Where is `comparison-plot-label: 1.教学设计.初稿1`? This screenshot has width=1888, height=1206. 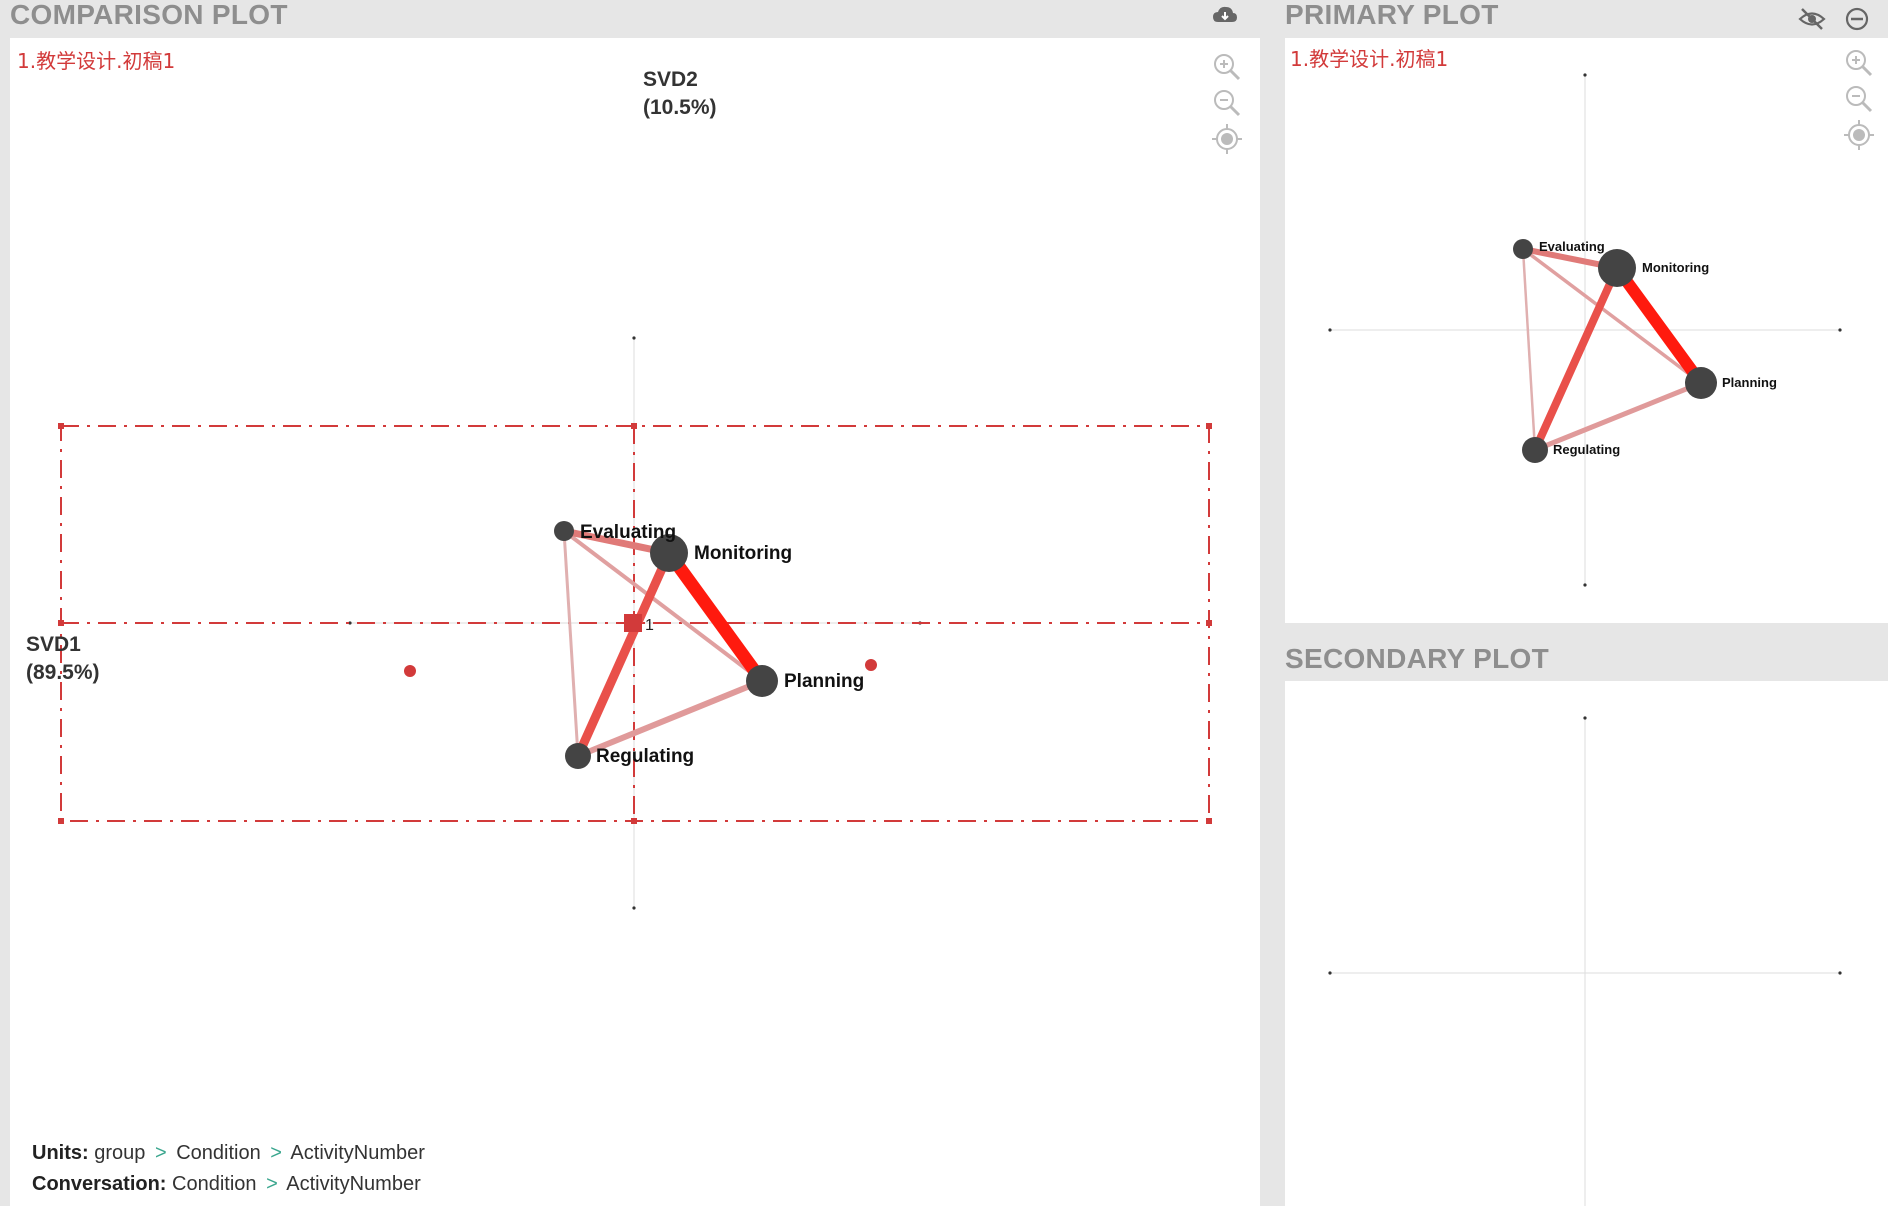 comparison-plot-label: 1.教学设计.初稿1 is located at coordinates (96, 61).